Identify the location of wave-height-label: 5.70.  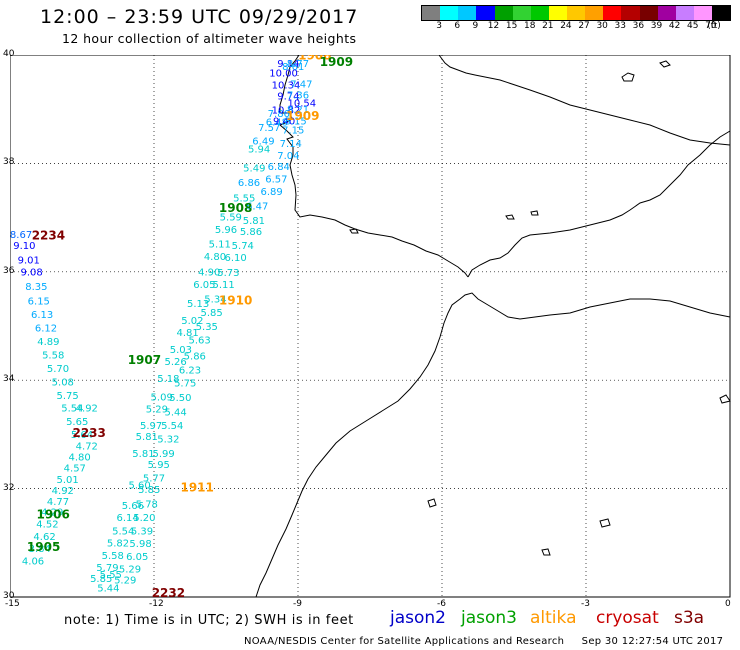
(58, 369).